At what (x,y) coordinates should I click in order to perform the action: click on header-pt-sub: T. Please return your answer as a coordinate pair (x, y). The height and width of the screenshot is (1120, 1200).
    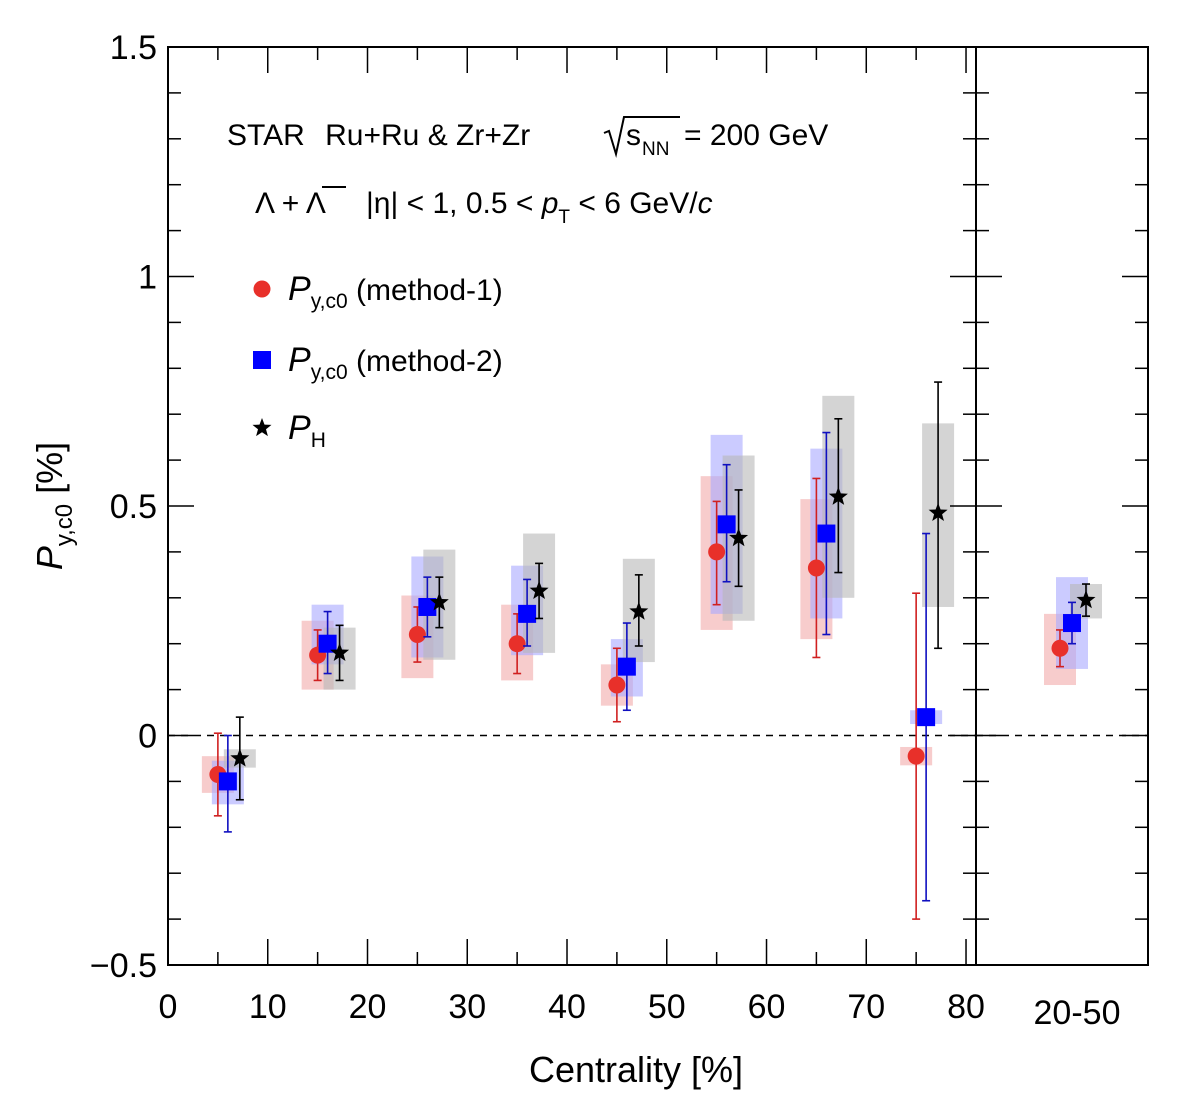
    Looking at the image, I should click on (564, 217).